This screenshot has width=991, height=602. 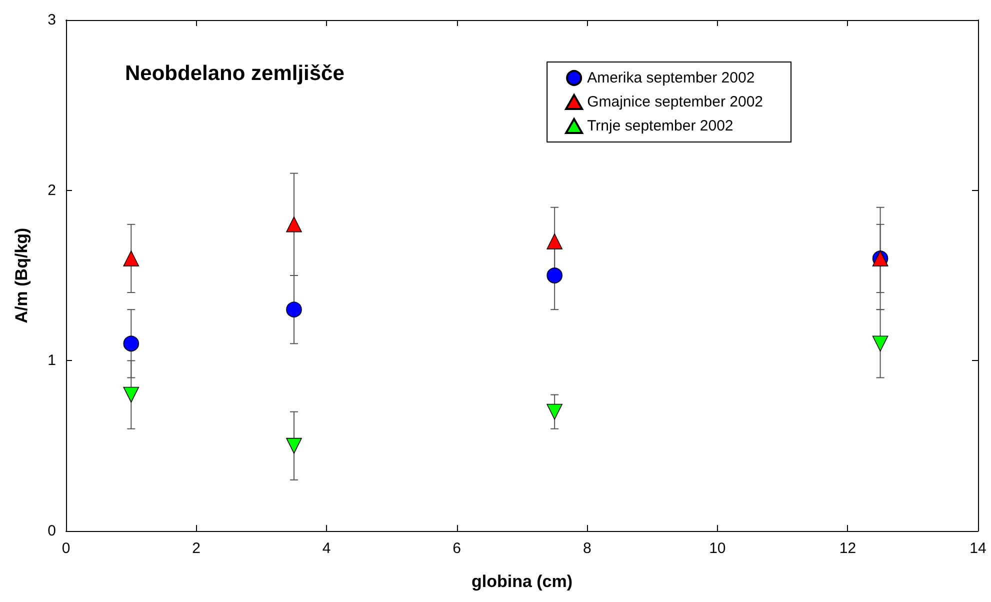 What do you see at coordinates (522, 581) in the screenshot?
I see `x-axis-title: globina (cm)` at bounding box center [522, 581].